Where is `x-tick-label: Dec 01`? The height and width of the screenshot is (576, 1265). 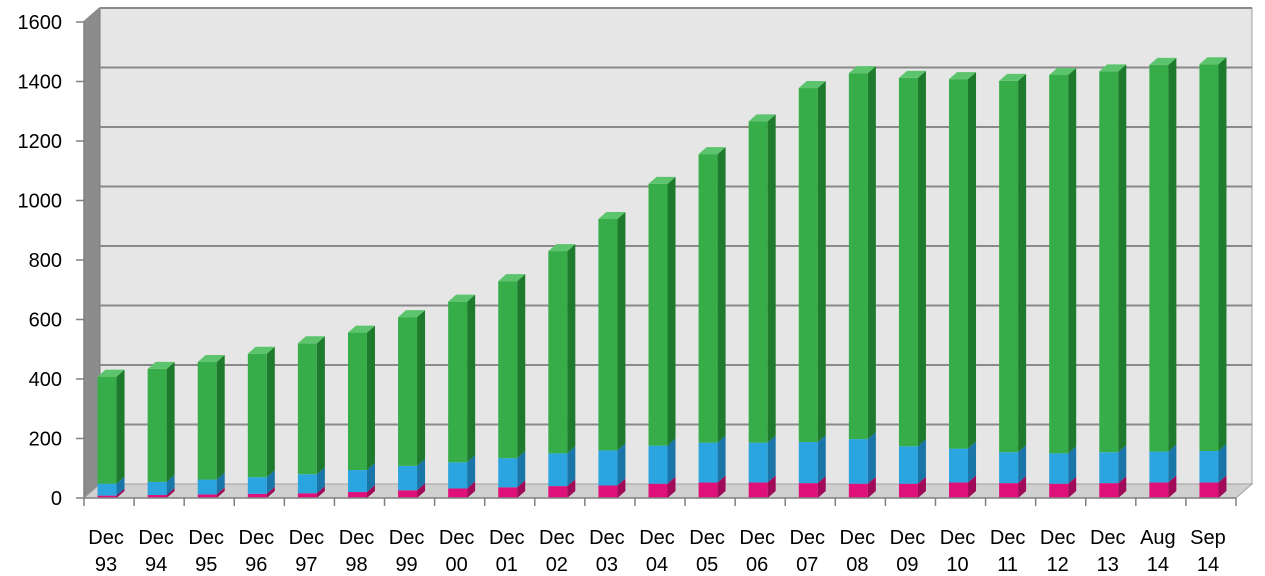 x-tick-label: Dec 01 is located at coordinates (507, 551).